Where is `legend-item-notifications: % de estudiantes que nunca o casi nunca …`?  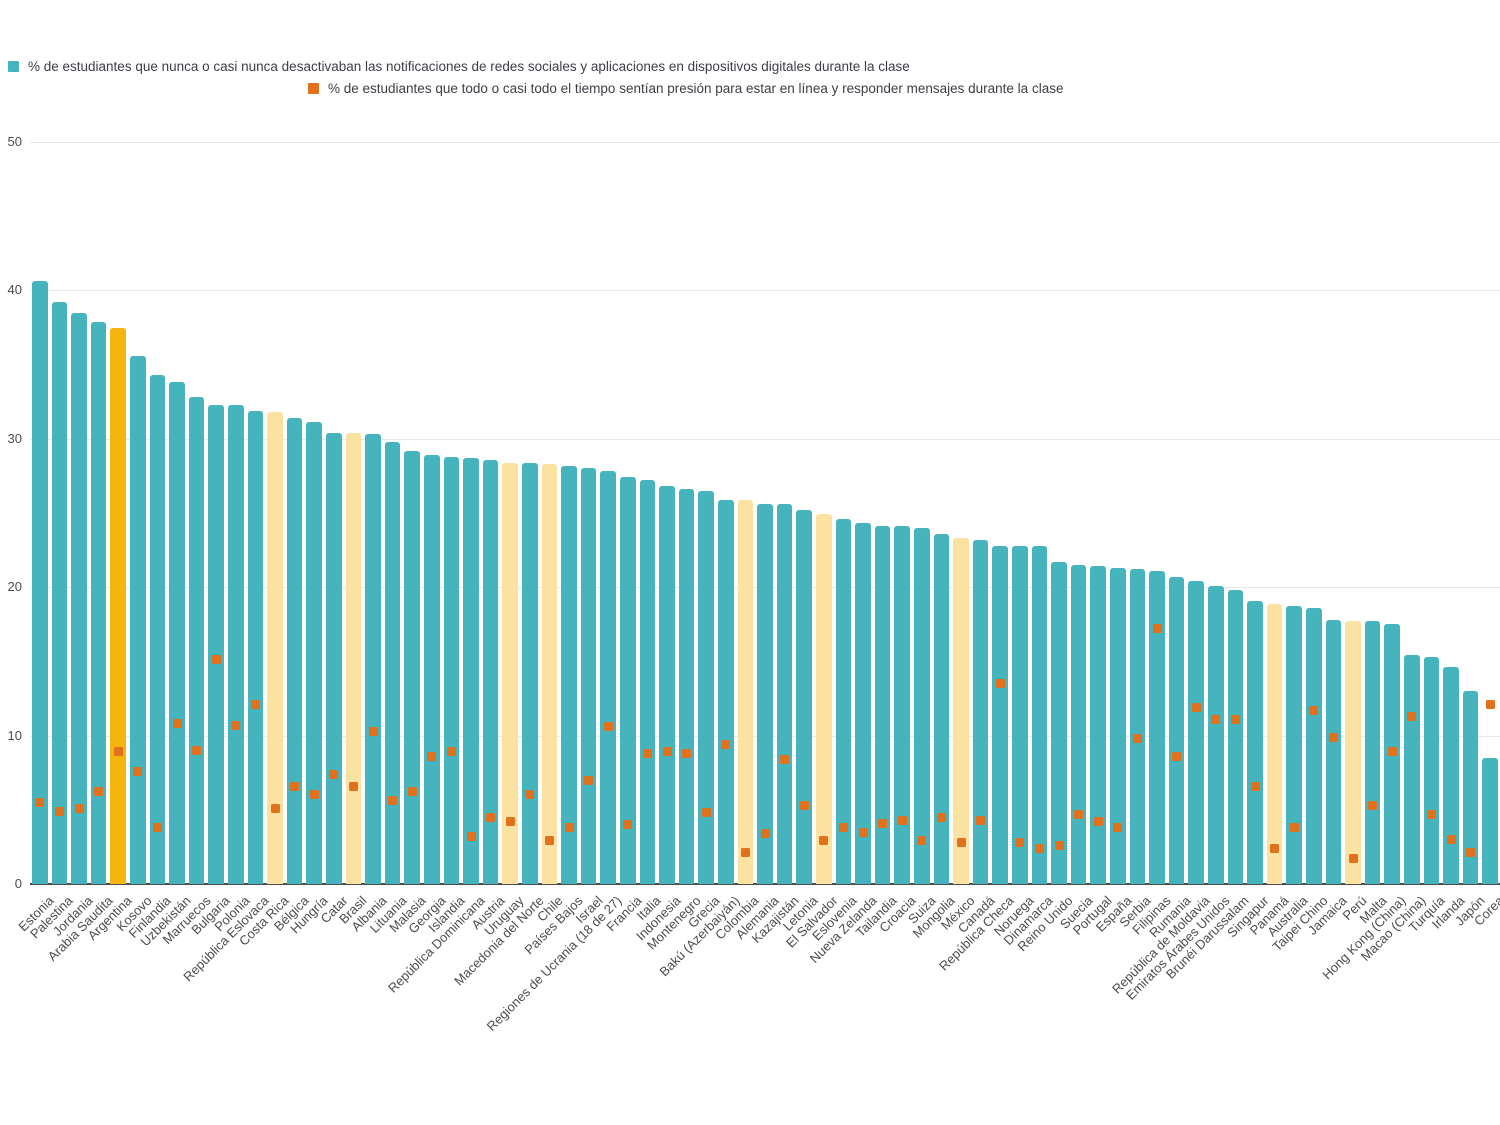
legend-item-notifications: % de estudiantes que nunca o casi nunca … is located at coordinates (459, 66).